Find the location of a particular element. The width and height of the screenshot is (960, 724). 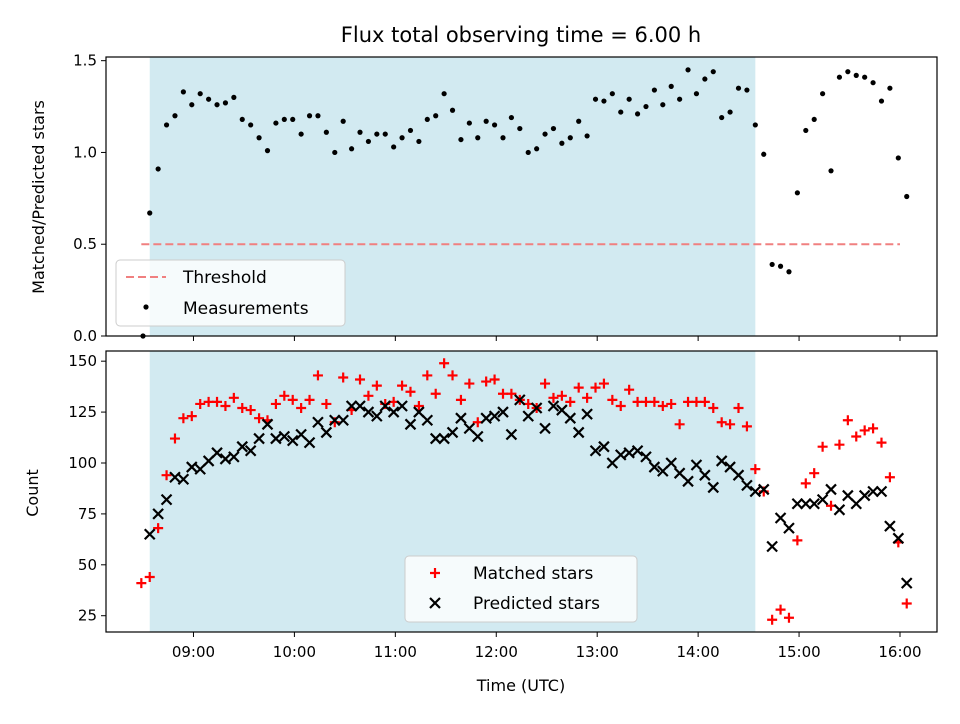

x-tick-label: 15:00 is located at coordinates (798, 652).